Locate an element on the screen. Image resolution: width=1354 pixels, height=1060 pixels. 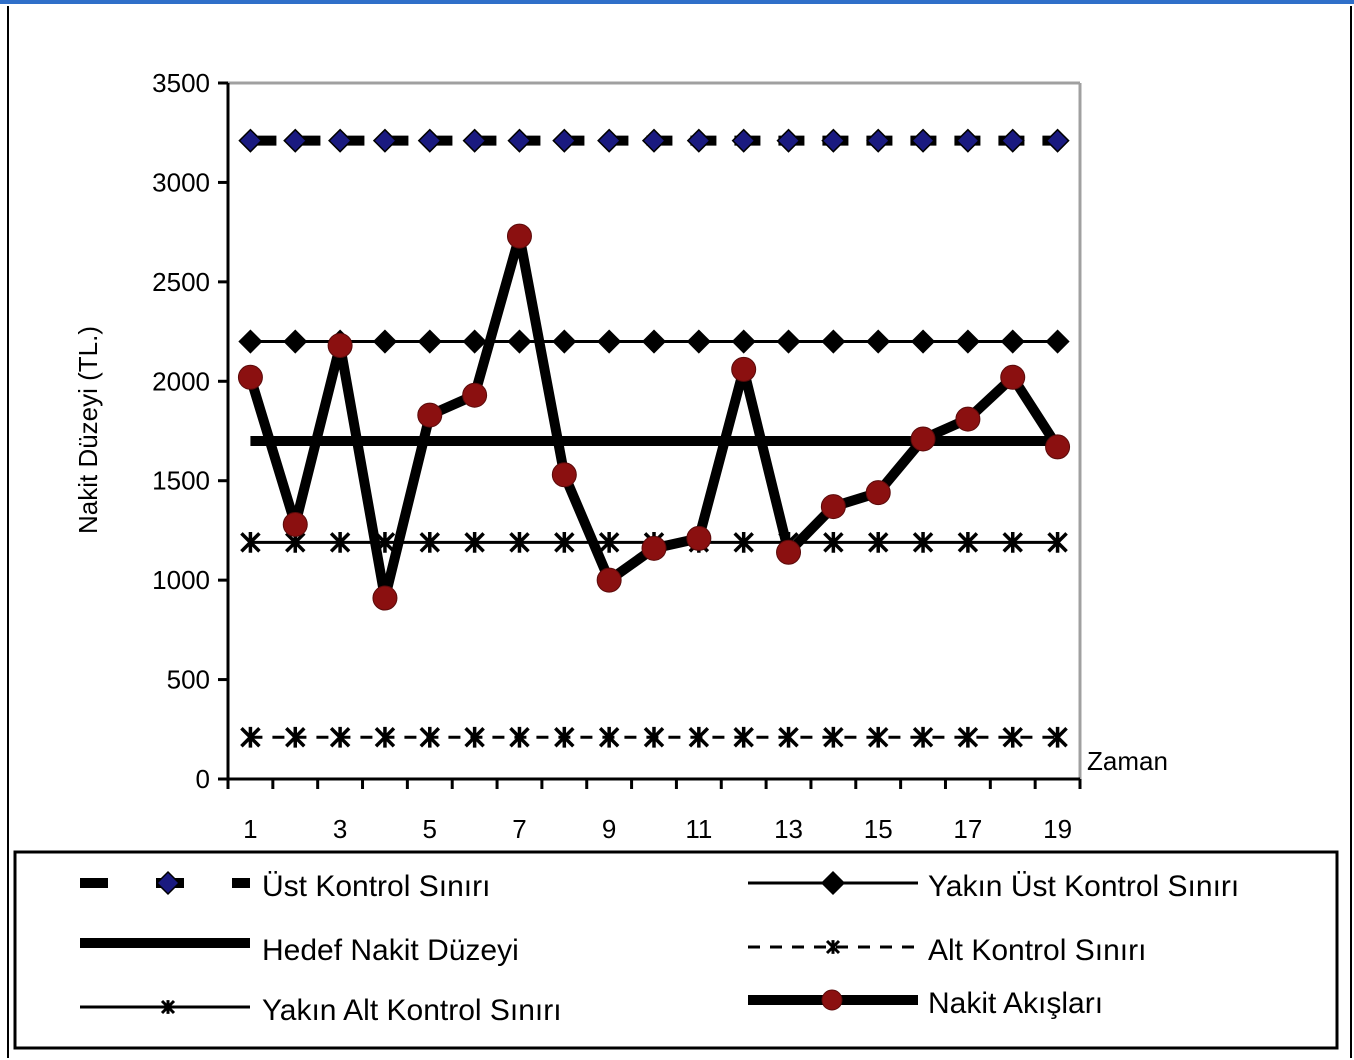
legend-label: Yakın Alt Kontrol Sınırı is located at coordinates (412, 1010).